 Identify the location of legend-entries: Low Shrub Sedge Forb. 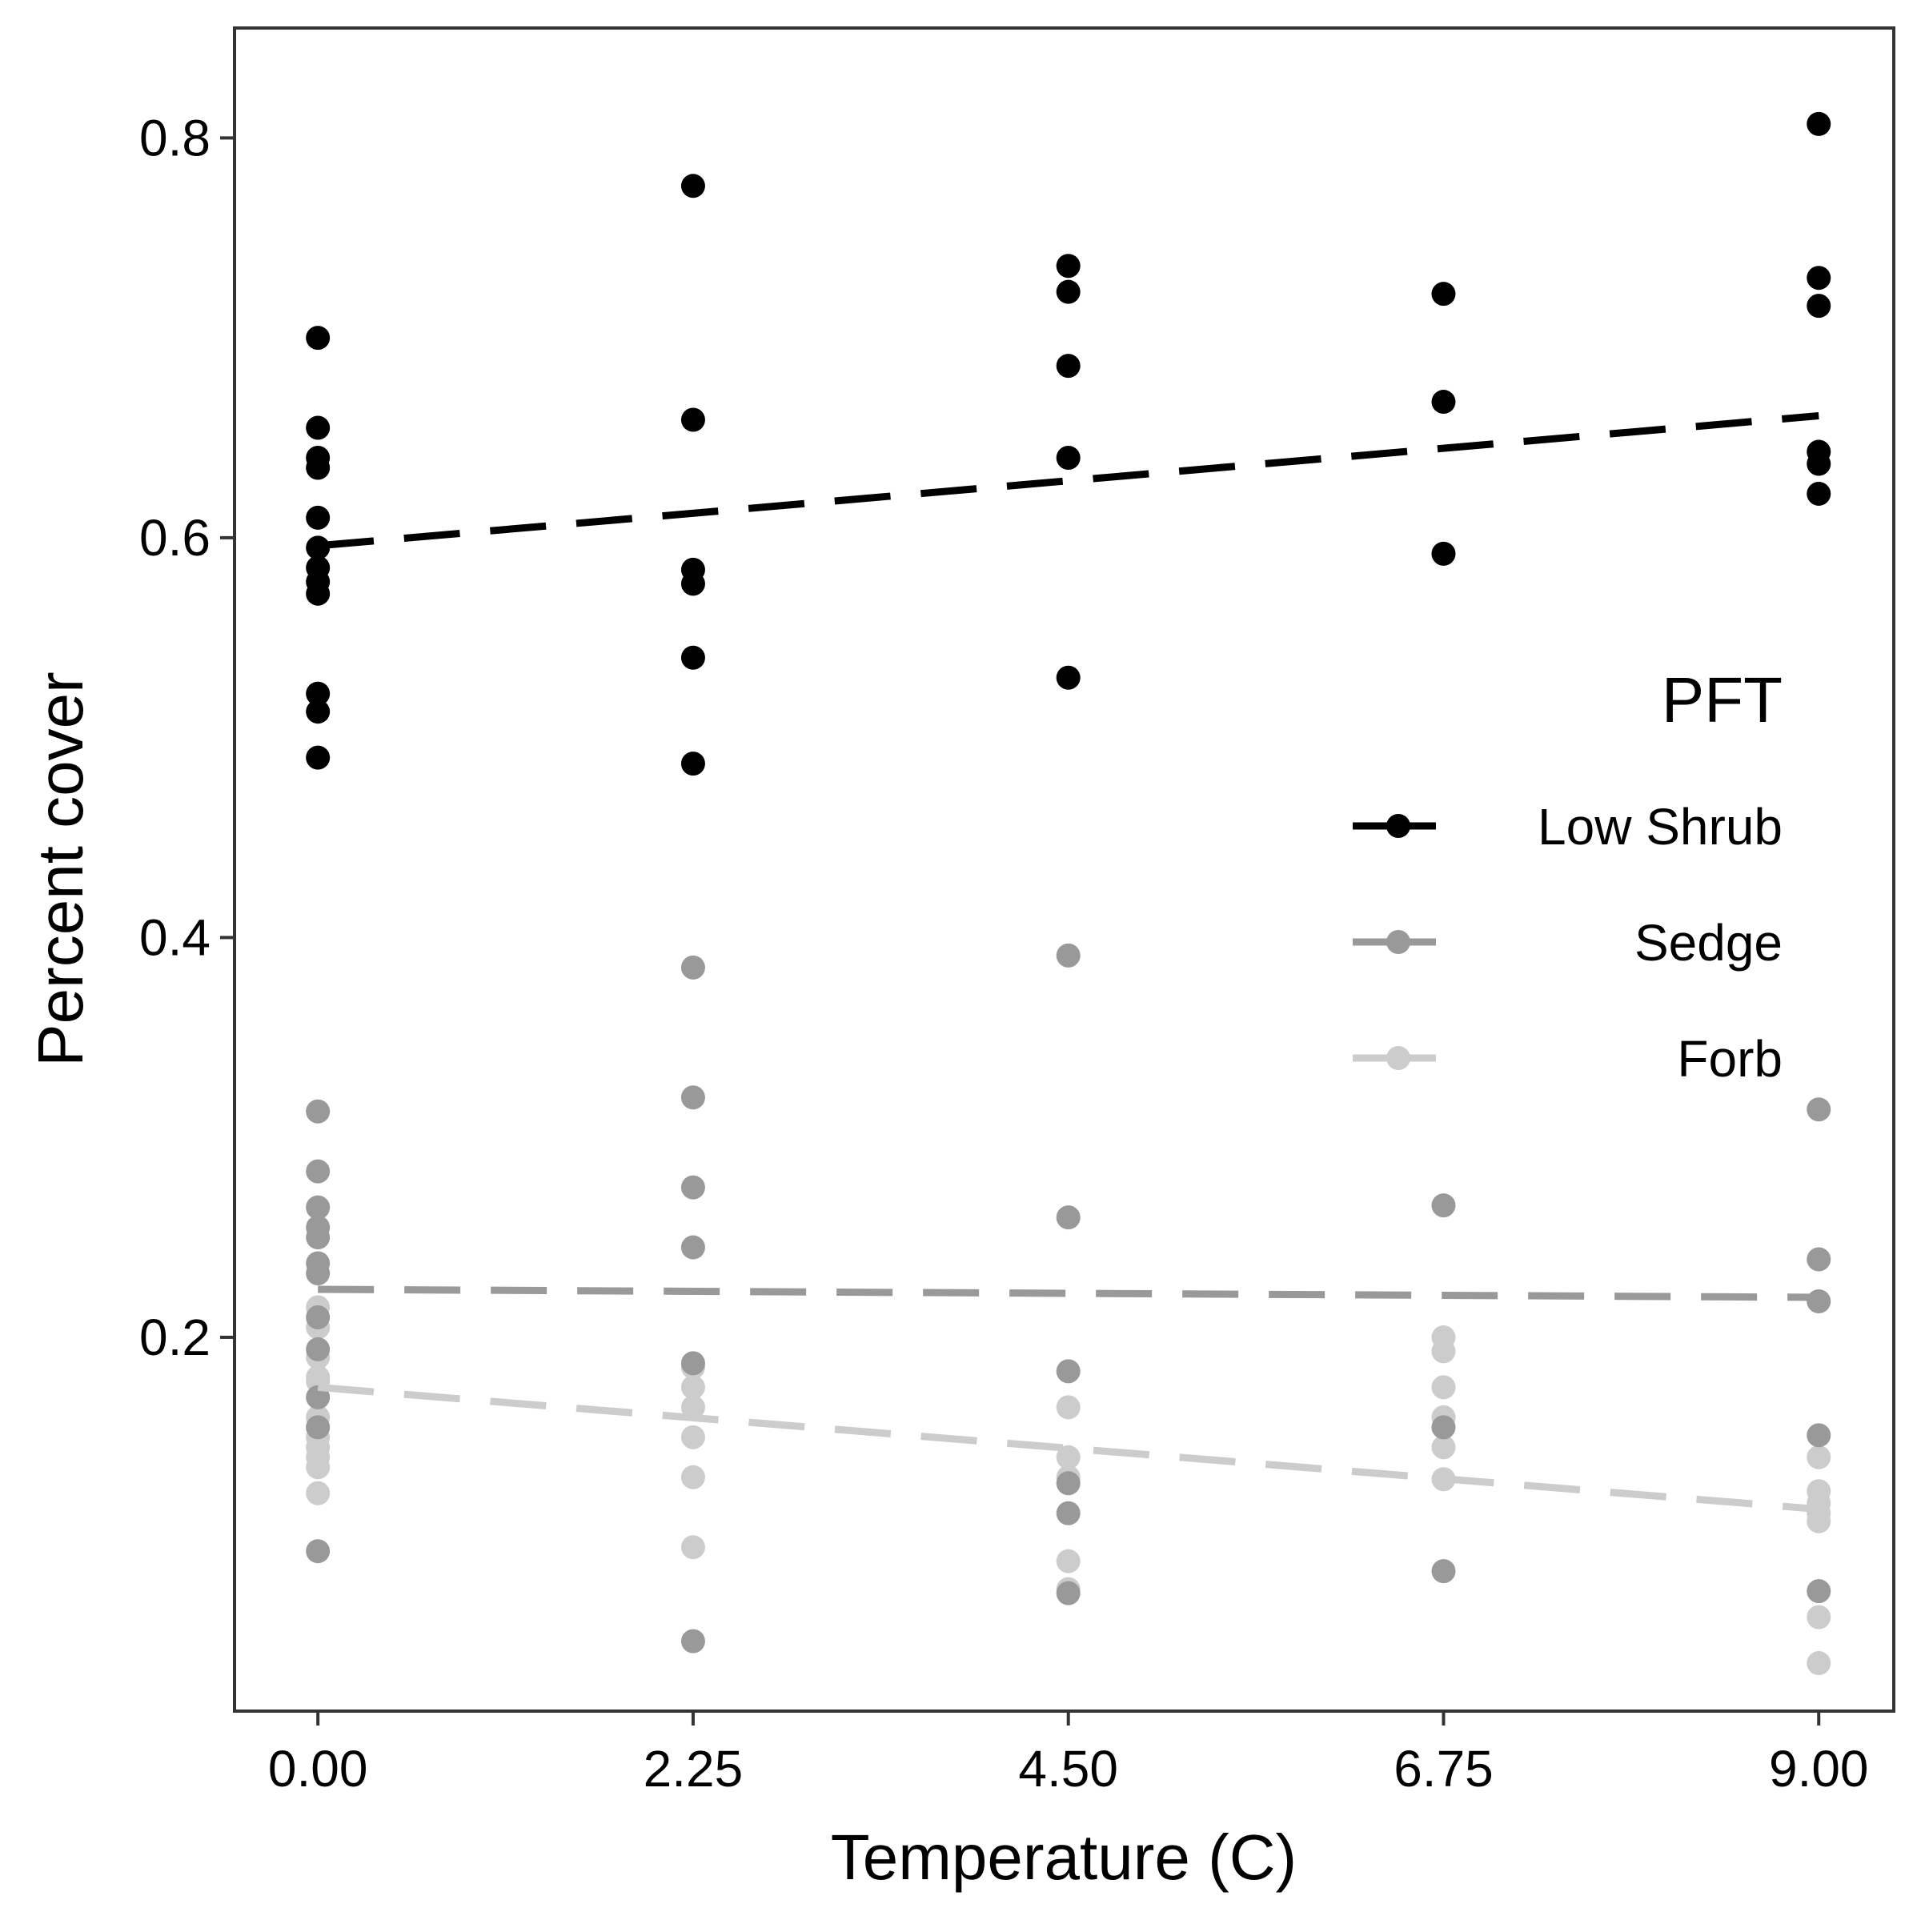
(1568, 943).